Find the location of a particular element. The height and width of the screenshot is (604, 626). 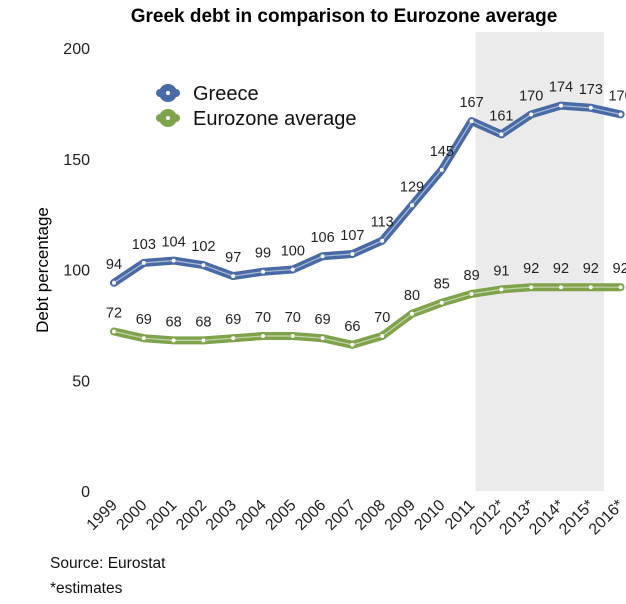

x-tick-label: 2004 is located at coordinates (251, 515).